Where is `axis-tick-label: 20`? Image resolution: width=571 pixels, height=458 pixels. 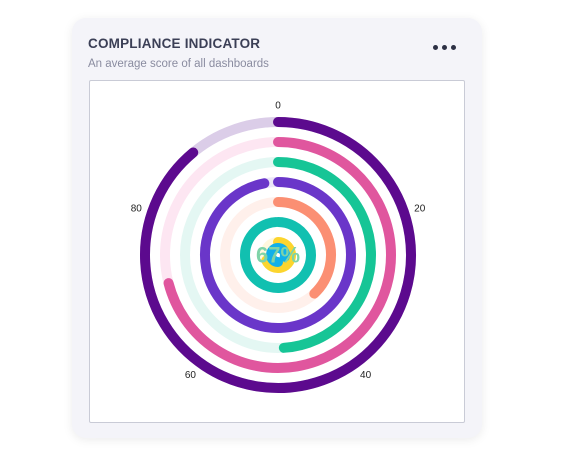
axis-tick-label: 20 is located at coordinates (420, 208).